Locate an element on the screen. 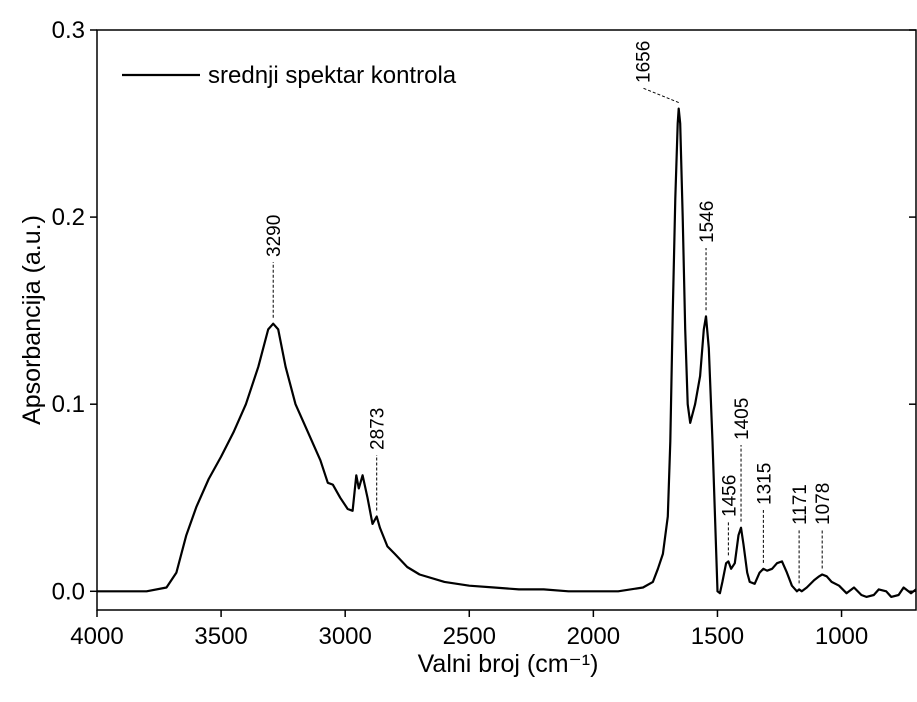 The width and height of the screenshot is (917, 702). peak-leader is located at coordinates (660, 95).